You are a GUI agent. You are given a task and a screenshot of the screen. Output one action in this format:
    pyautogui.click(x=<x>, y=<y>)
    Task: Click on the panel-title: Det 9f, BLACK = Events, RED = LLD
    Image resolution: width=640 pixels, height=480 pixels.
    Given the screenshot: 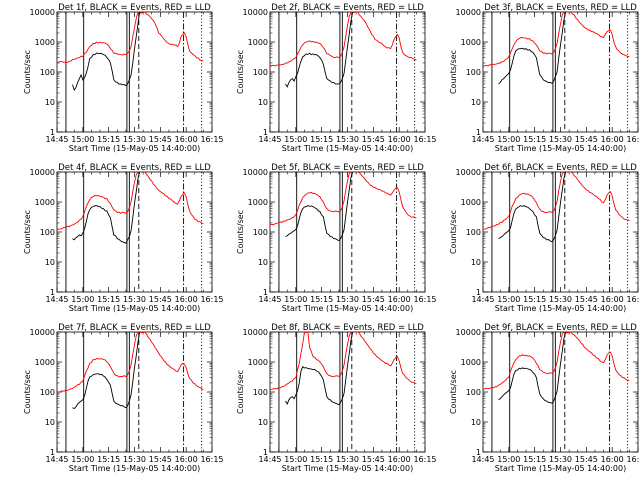 What is the action you would take?
    pyautogui.click(x=560, y=328)
    